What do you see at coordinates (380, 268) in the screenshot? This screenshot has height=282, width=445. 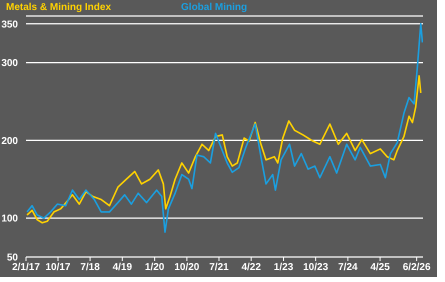 I see `x-tick-label: 4/25` at bounding box center [380, 268].